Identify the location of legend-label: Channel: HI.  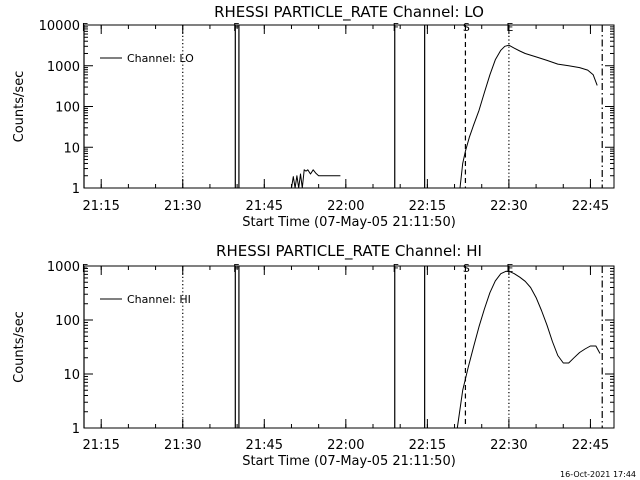
(159, 299).